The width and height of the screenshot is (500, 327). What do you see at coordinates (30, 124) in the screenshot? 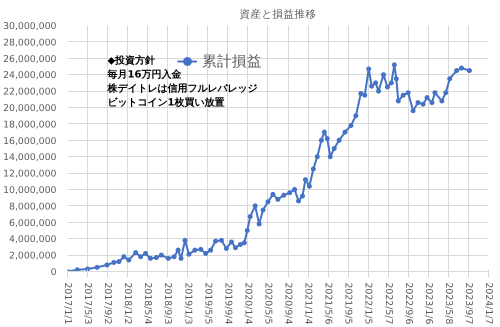
I see `y-tick-label: 18,000,000` at bounding box center [30, 124].